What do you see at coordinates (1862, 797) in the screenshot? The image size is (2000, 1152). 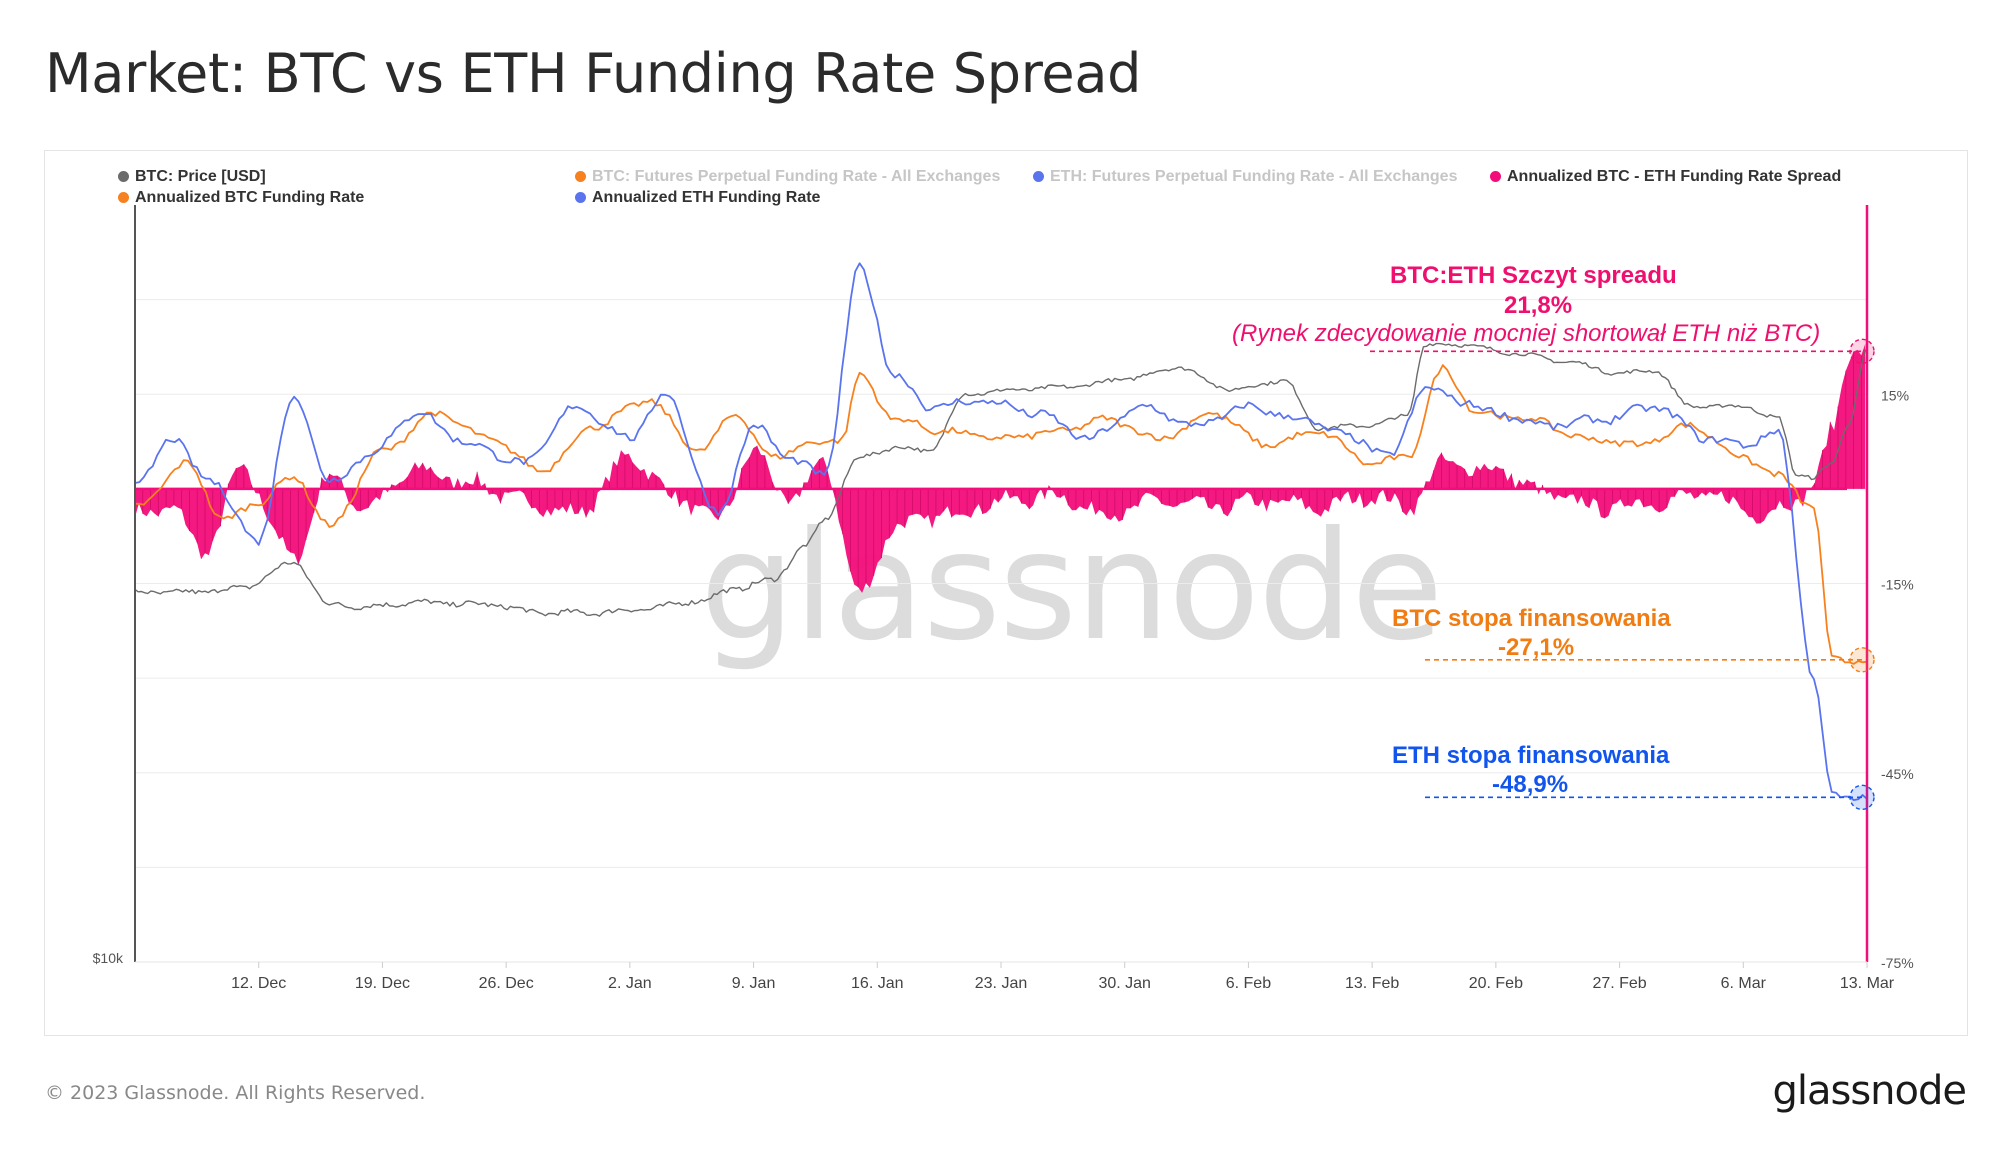 I see `eth-rate-marker` at bounding box center [1862, 797].